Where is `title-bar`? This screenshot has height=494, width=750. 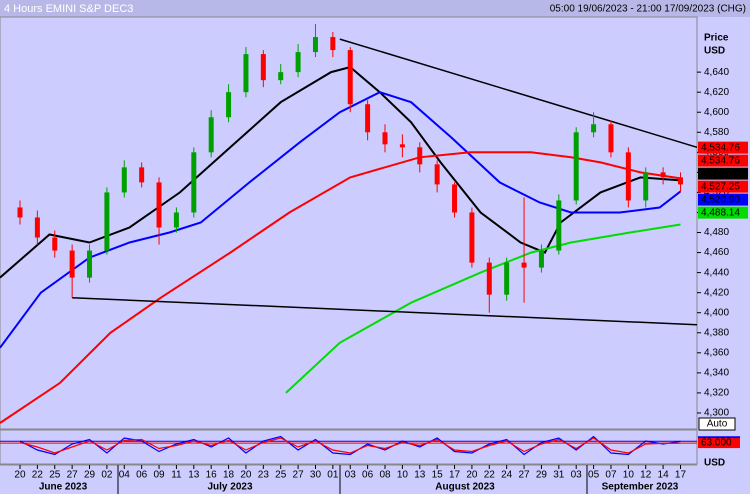
title-bar is located at coordinates (375, 8).